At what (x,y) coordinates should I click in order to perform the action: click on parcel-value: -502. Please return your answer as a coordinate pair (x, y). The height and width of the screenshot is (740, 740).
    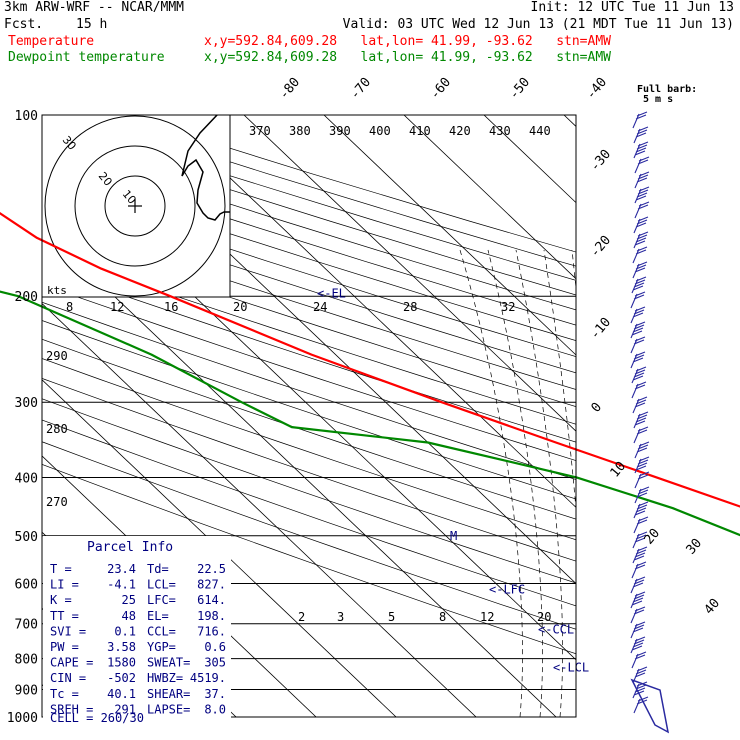
    Looking at the image, I should click on (121, 678).